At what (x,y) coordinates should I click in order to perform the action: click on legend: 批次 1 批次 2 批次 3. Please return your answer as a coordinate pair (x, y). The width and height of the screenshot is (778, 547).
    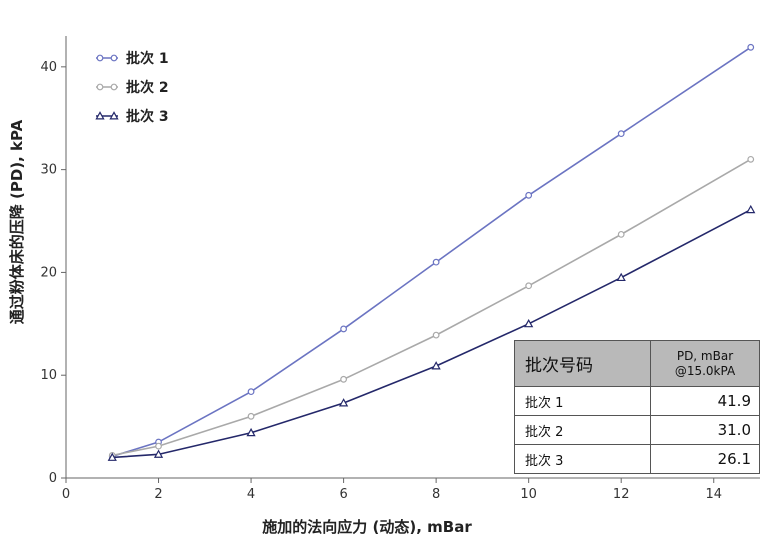
    Looking at the image, I should click on (132, 87).